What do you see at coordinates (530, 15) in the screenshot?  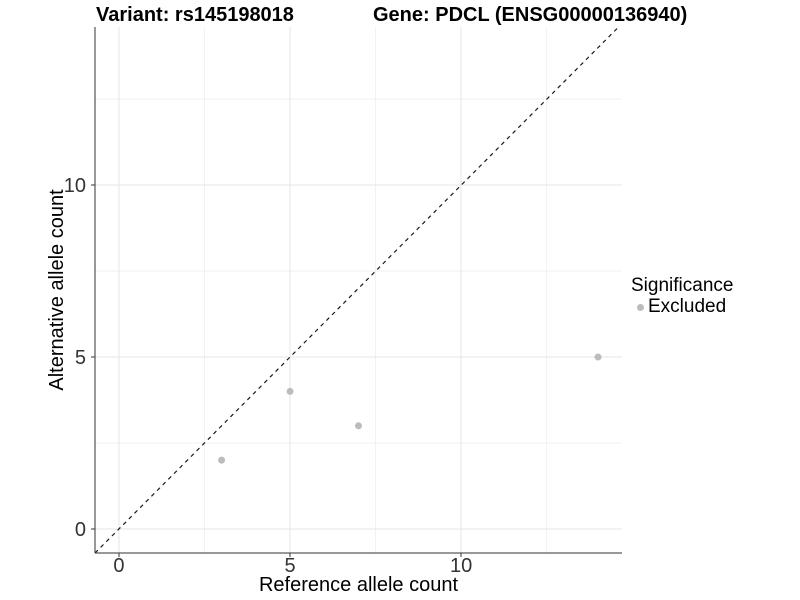 I see `gene-title: Gene: PDCL (ENSG00000136940)` at bounding box center [530, 15].